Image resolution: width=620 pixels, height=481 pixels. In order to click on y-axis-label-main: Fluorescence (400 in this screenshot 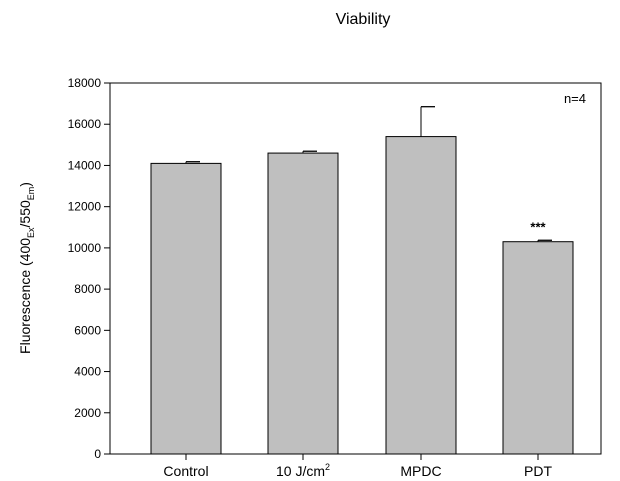, I will do `click(25, 296)`.